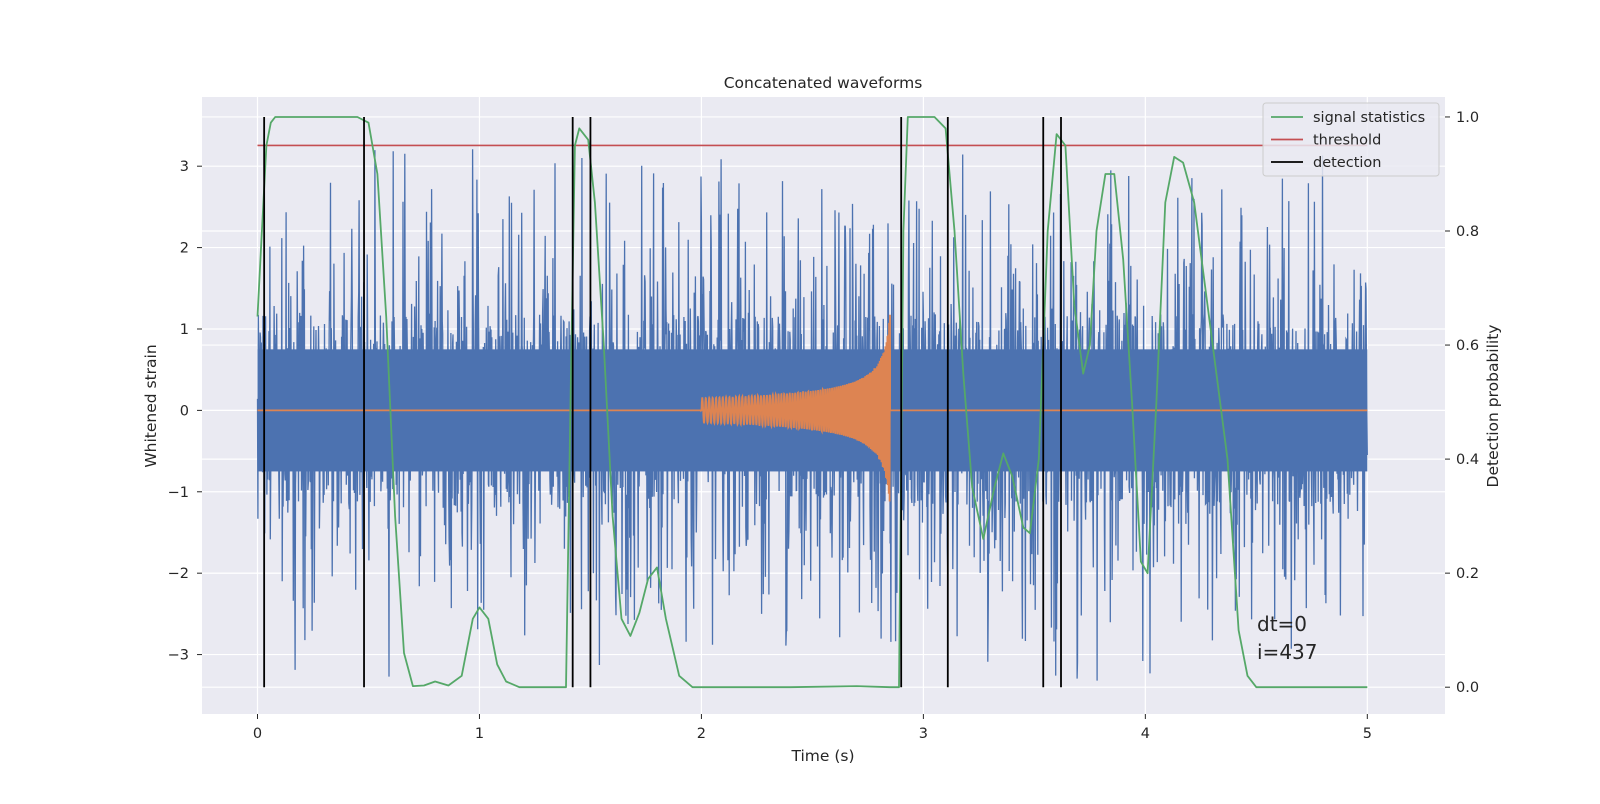 The image size is (1600, 804). Describe the element at coordinates (151, 405) in the screenshot. I see `y-axis-label: Whitened strain` at that location.